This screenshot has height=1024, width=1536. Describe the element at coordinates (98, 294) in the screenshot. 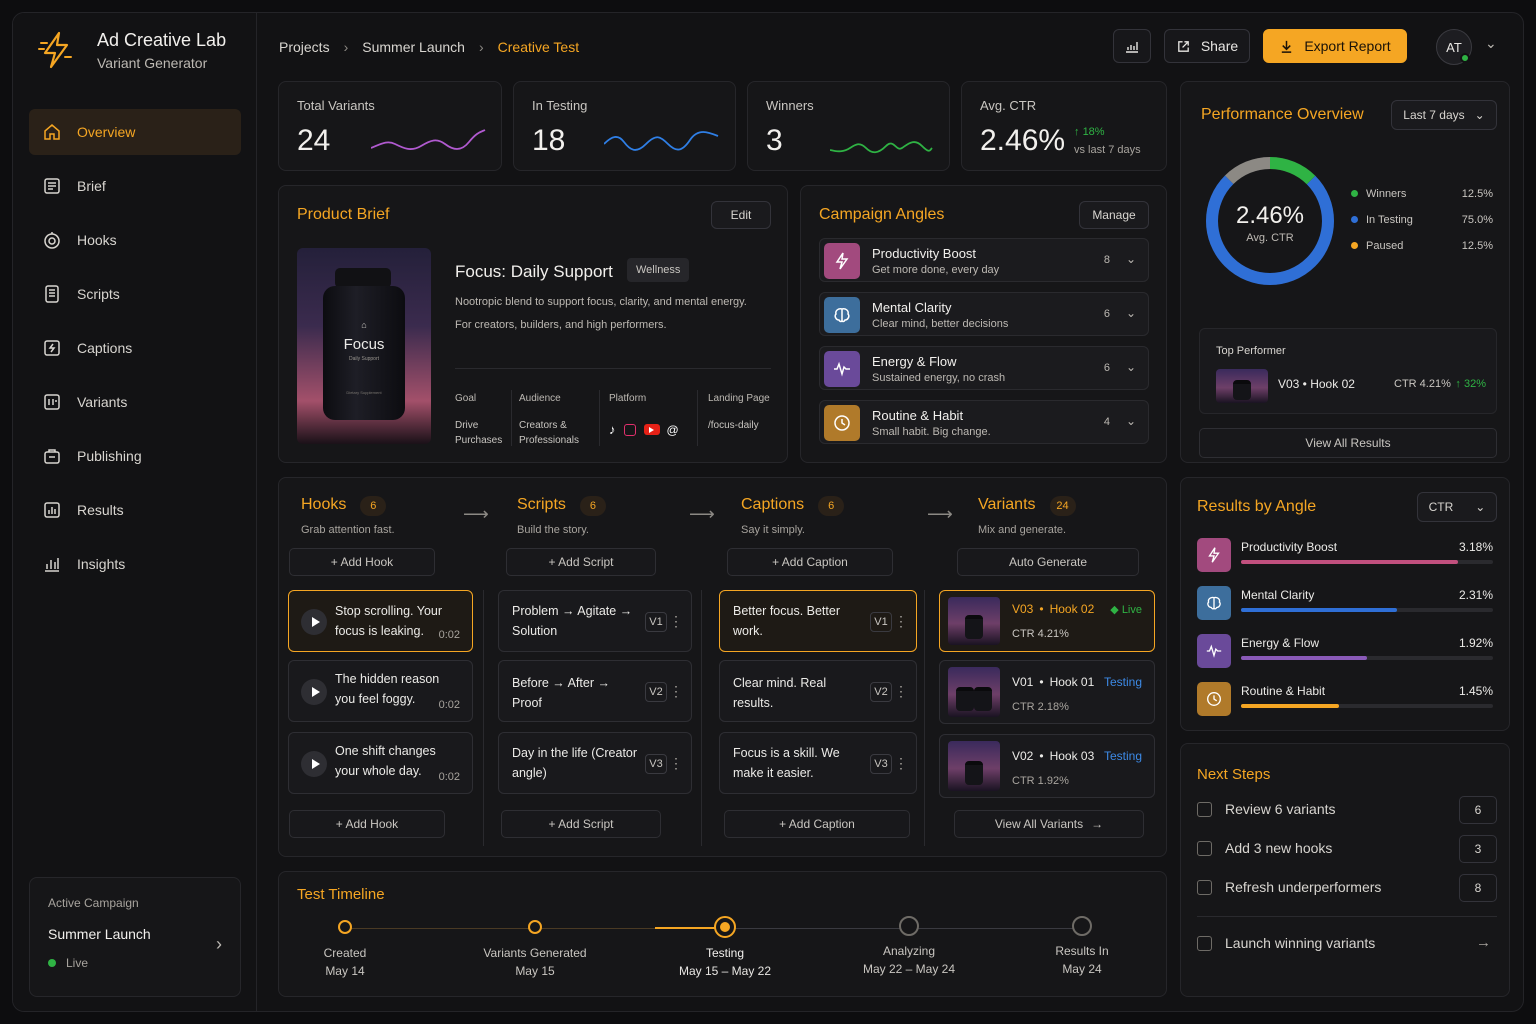

I see `sidebar-item-label: Scripts` at that location.